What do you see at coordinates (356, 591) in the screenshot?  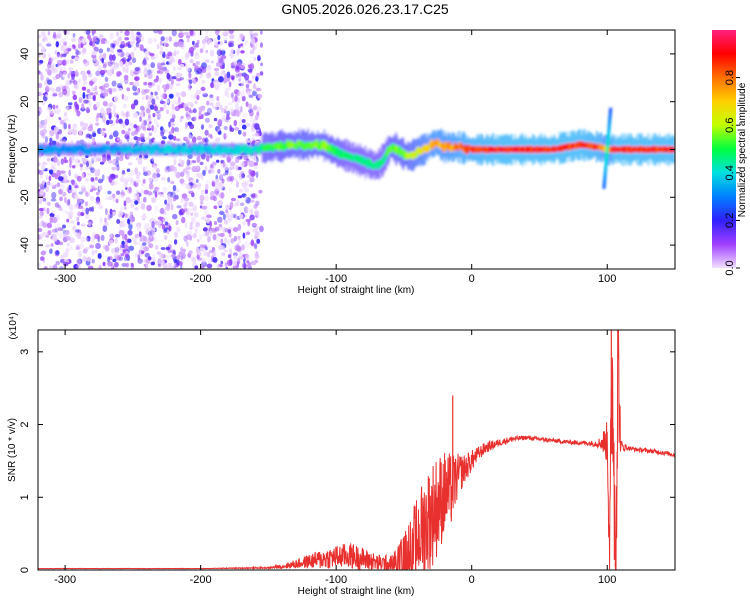 I see `snr-x-axis-label: Height of straight line (km)` at bounding box center [356, 591].